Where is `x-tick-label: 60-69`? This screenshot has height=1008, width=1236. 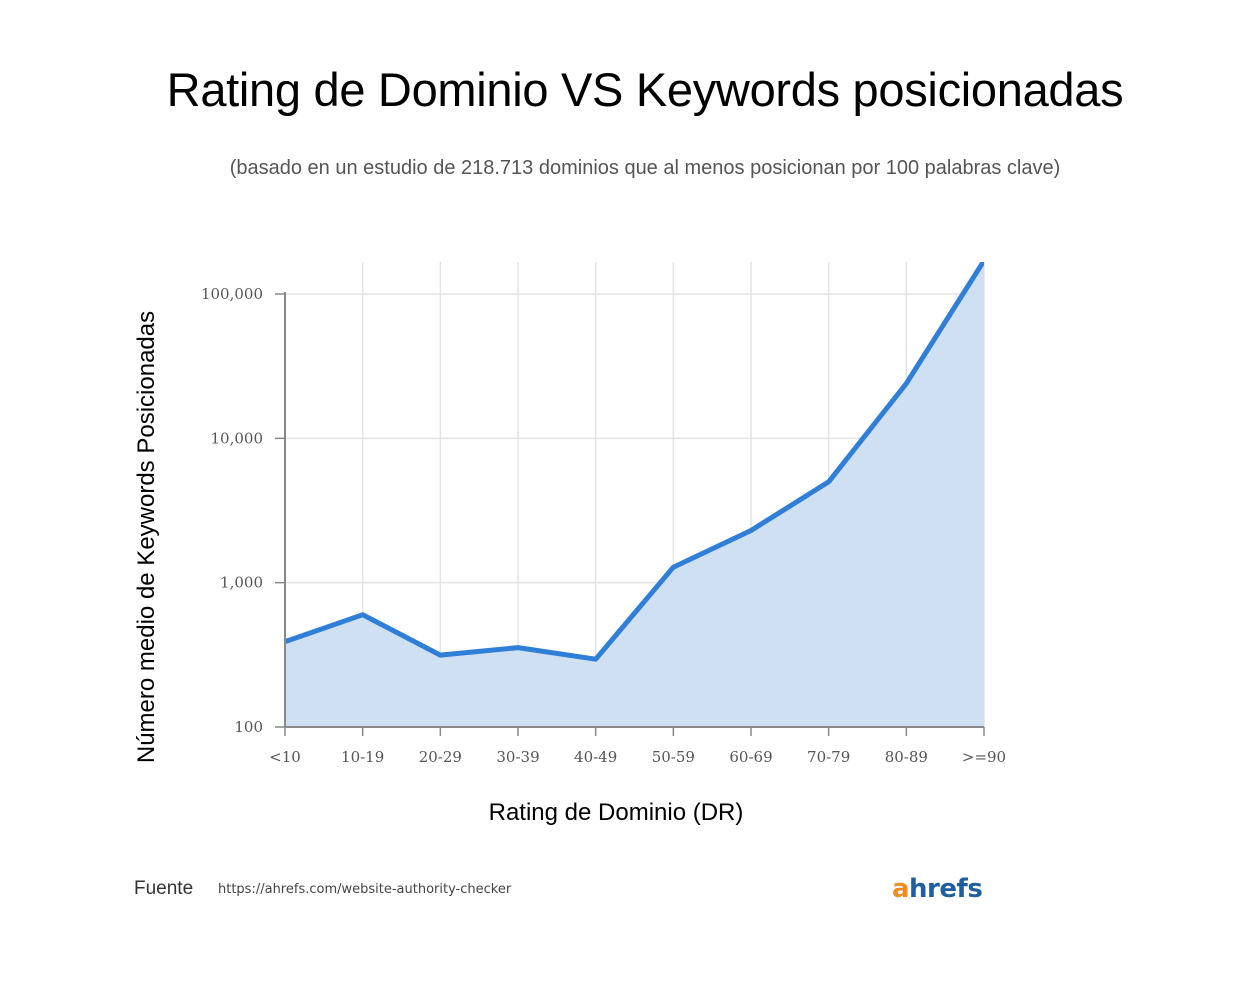 x-tick-label: 60-69 is located at coordinates (750, 757).